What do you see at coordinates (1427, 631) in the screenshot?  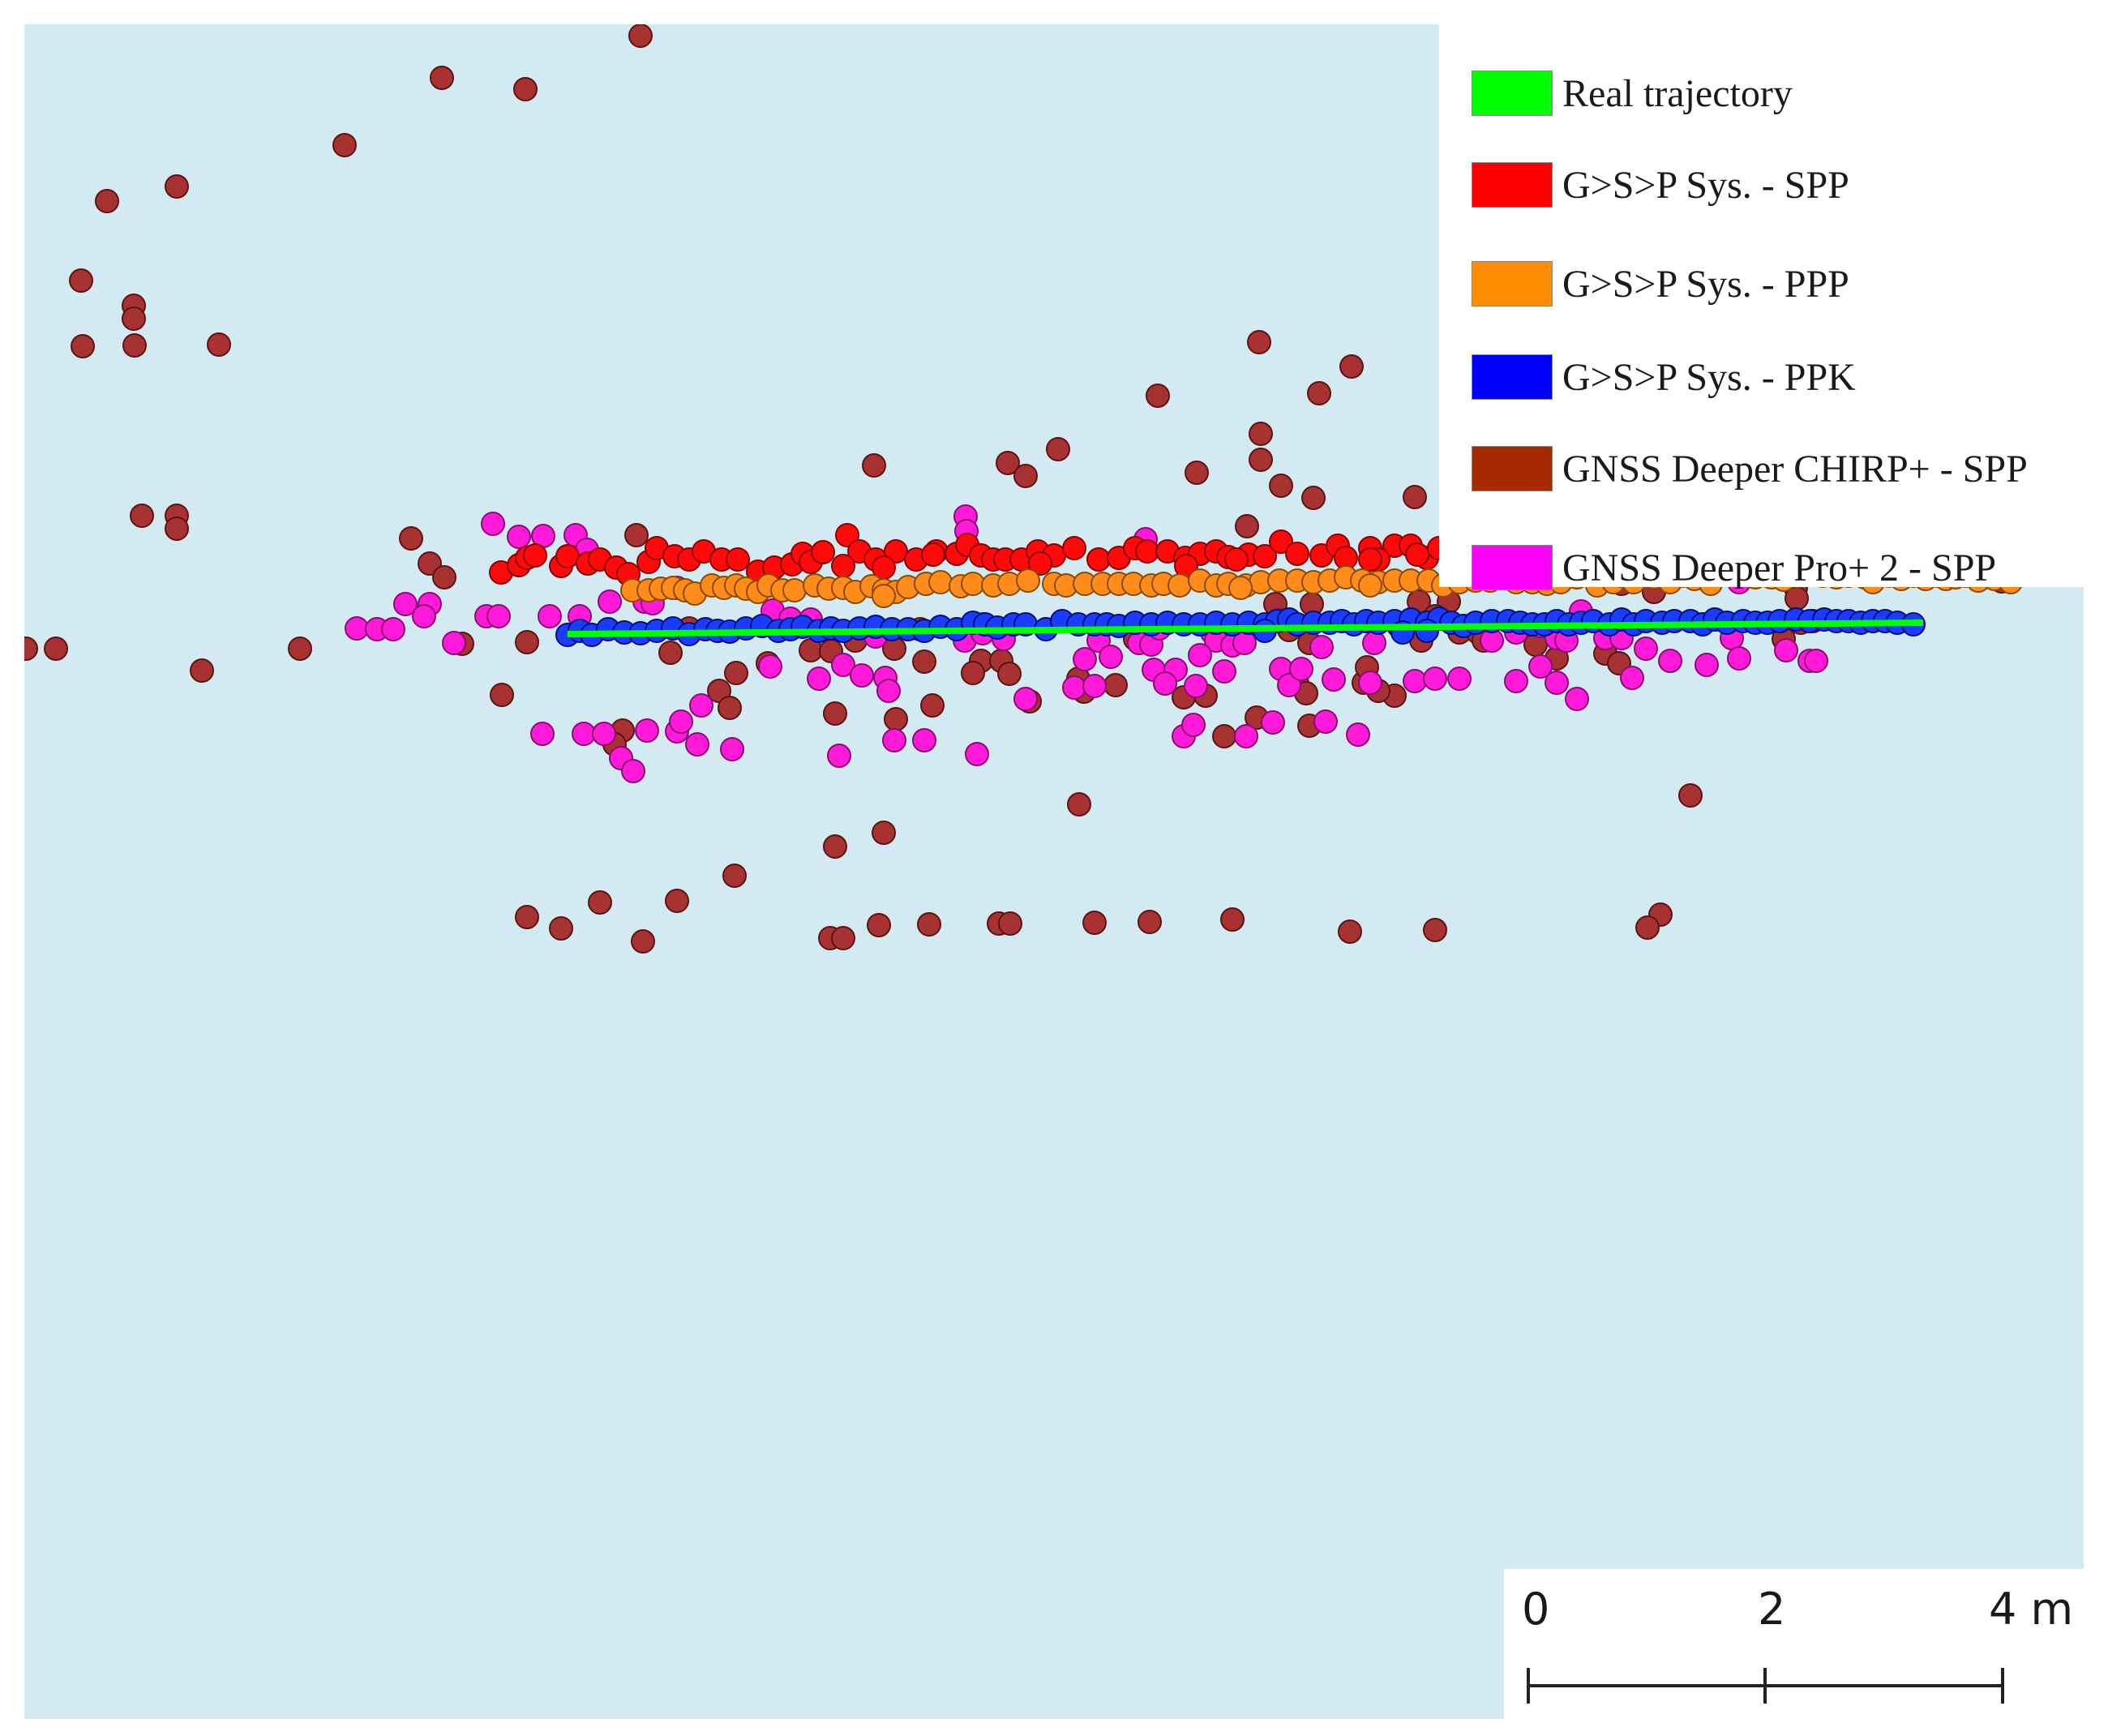 I see `gsp-ppk-point` at bounding box center [1427, 631].